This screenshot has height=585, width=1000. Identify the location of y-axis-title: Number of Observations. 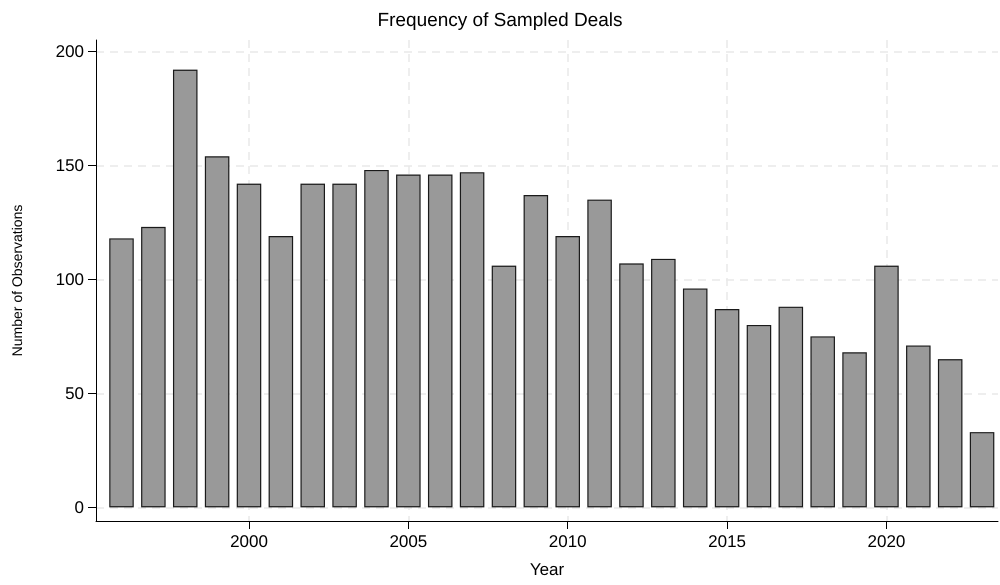
(17, 280).